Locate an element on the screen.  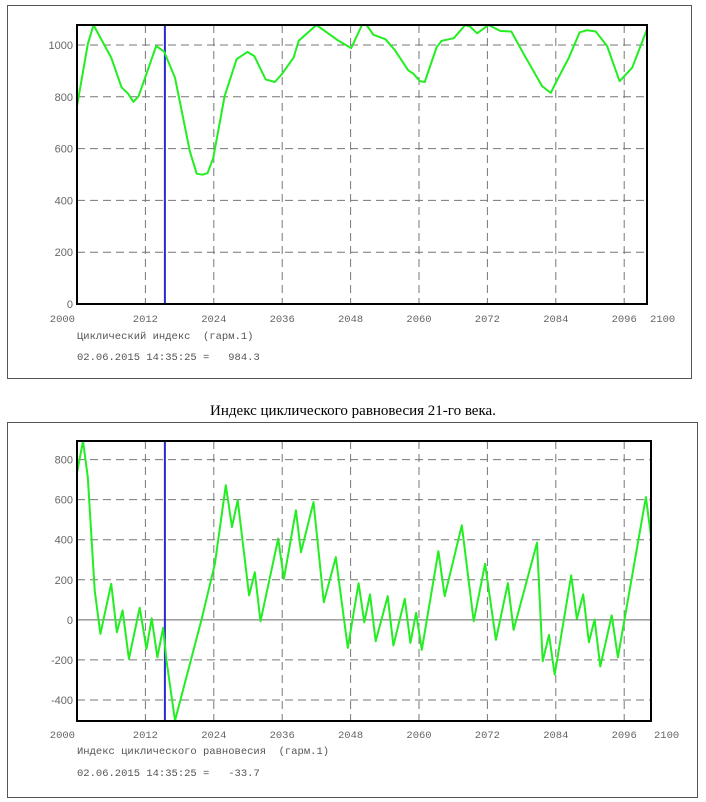
readout: 02.06.2015 14:35:25 = 984.3 is located at coordinates (168, 358).